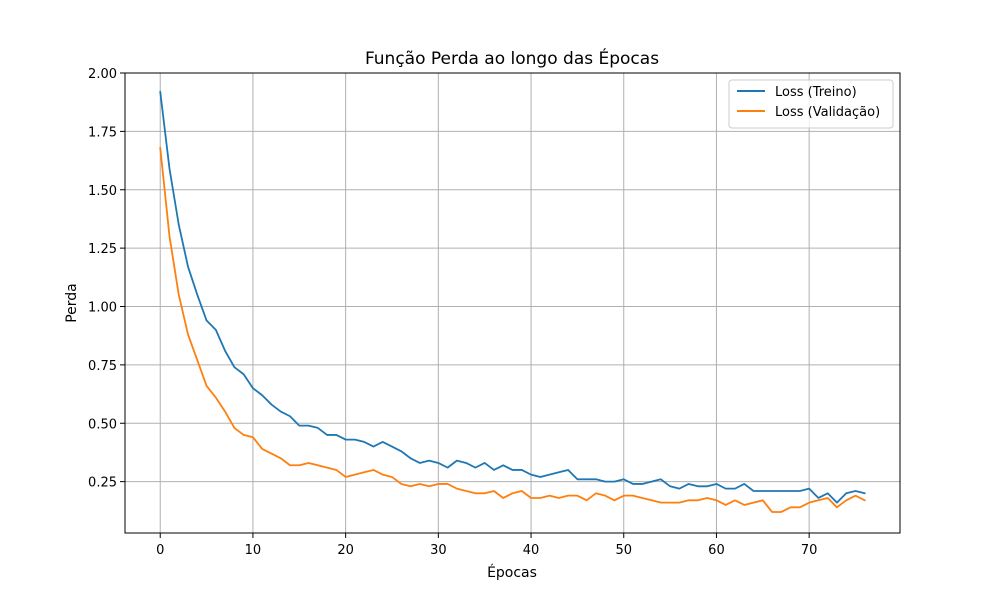 Image resolution: width=1000 pixels, height=600 pixels. I want to click on x-tick-label: 60, so click(716, 550).